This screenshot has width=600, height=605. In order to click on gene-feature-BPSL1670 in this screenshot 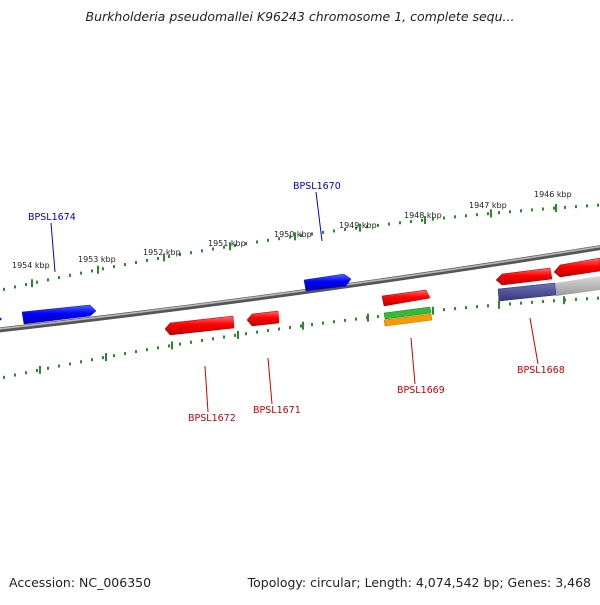, I will do `click(327, 282)`.